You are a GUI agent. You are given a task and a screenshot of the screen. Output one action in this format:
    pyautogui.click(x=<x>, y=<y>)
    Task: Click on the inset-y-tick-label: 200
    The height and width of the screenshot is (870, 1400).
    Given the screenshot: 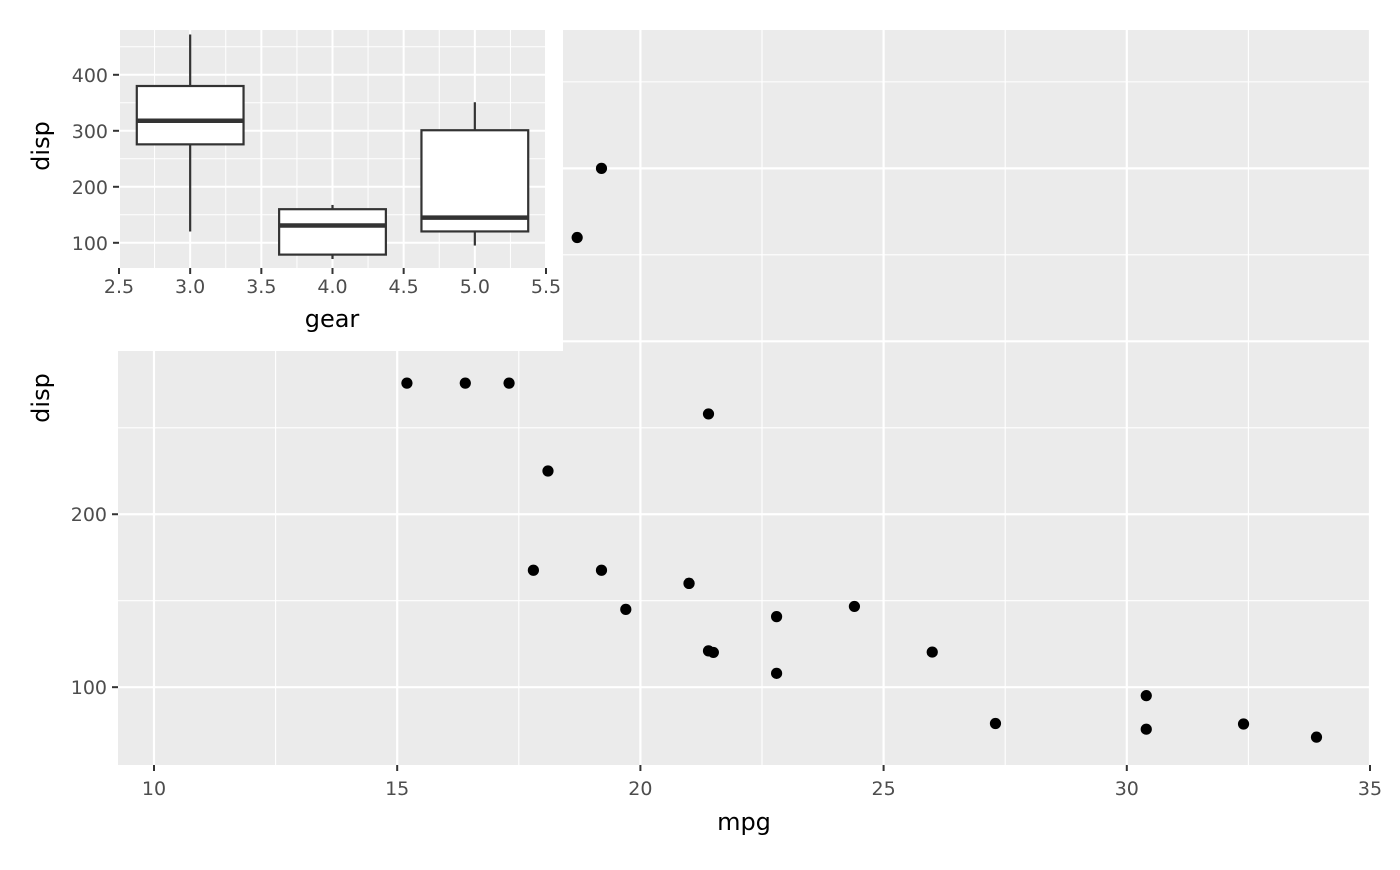 What is the action you would take?
    pyautogui.click(x=90, y=188)
    